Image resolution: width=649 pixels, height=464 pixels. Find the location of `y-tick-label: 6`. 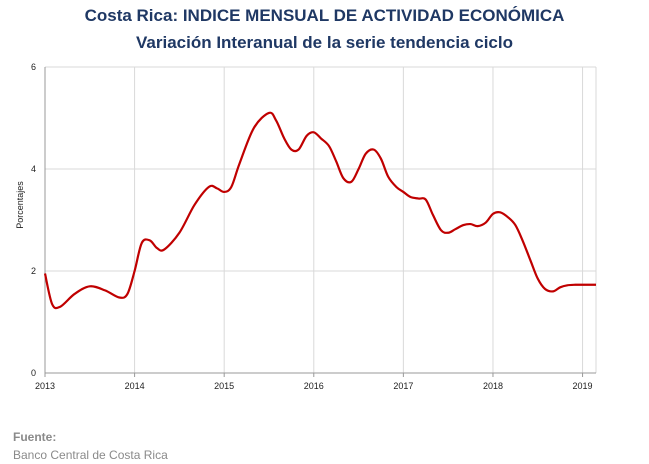

y-tick-label: 6 is located at coordinates (33, 67).